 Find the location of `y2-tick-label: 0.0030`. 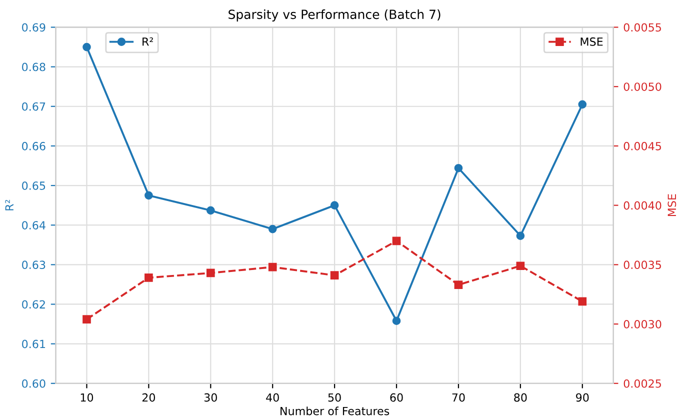

y2-tick-label: 0.0030 is located at coordinates (643, 324).